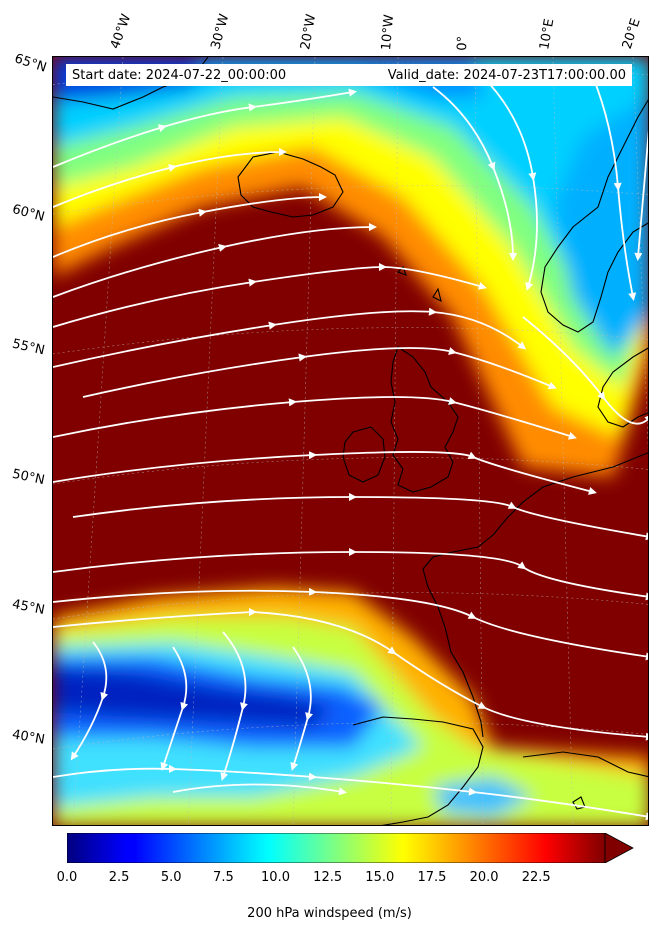 The width and height of the screenshot is (659, 936). What do you see at coordinates (631, 33) in the screenshot?
I see `lon-label-20e: 20°E` at bounding box center [631, 33].